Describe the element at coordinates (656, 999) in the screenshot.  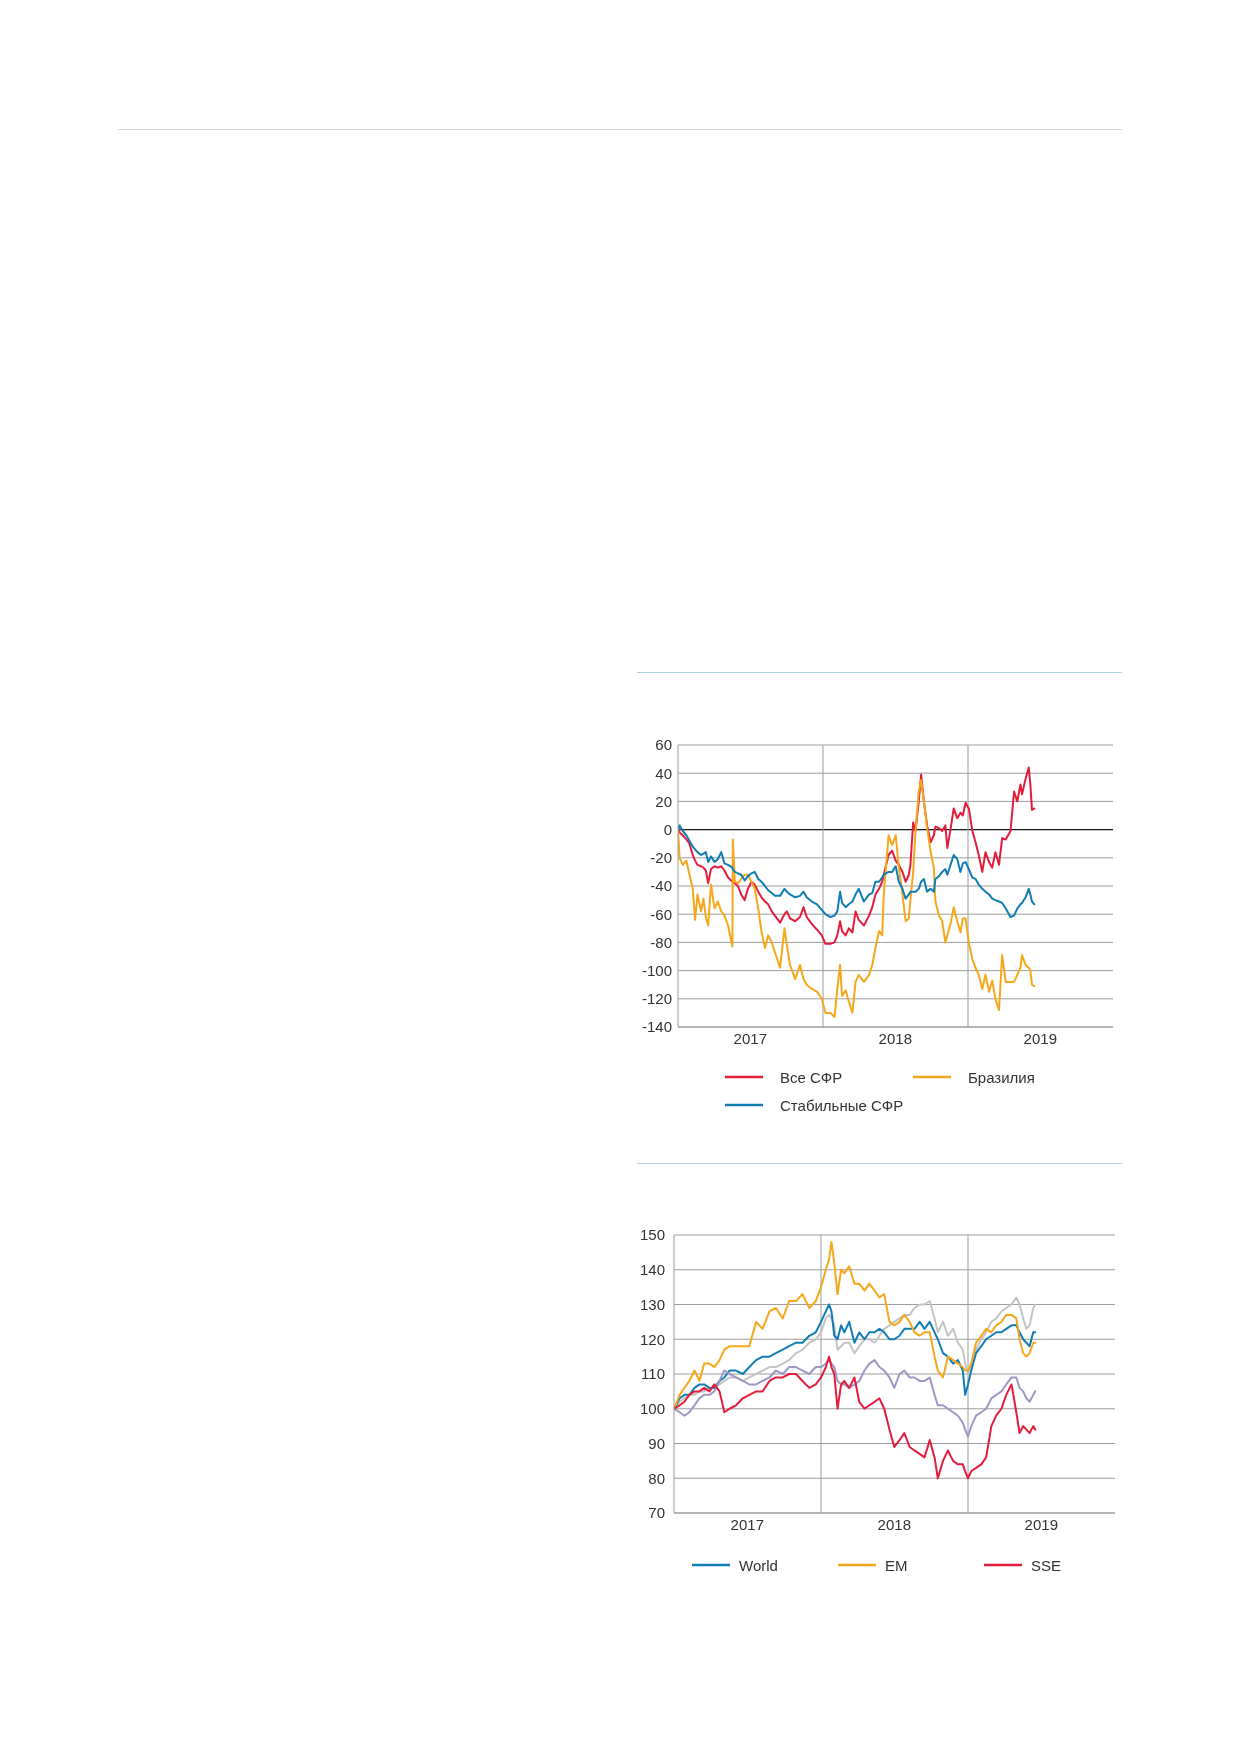
I see `y-tick-label: -120` at that location.